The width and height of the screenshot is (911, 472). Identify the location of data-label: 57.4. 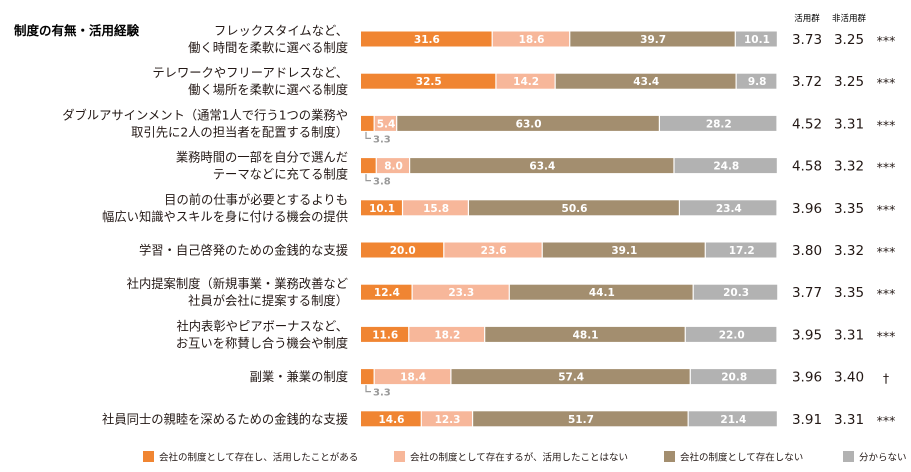
(571, 378).